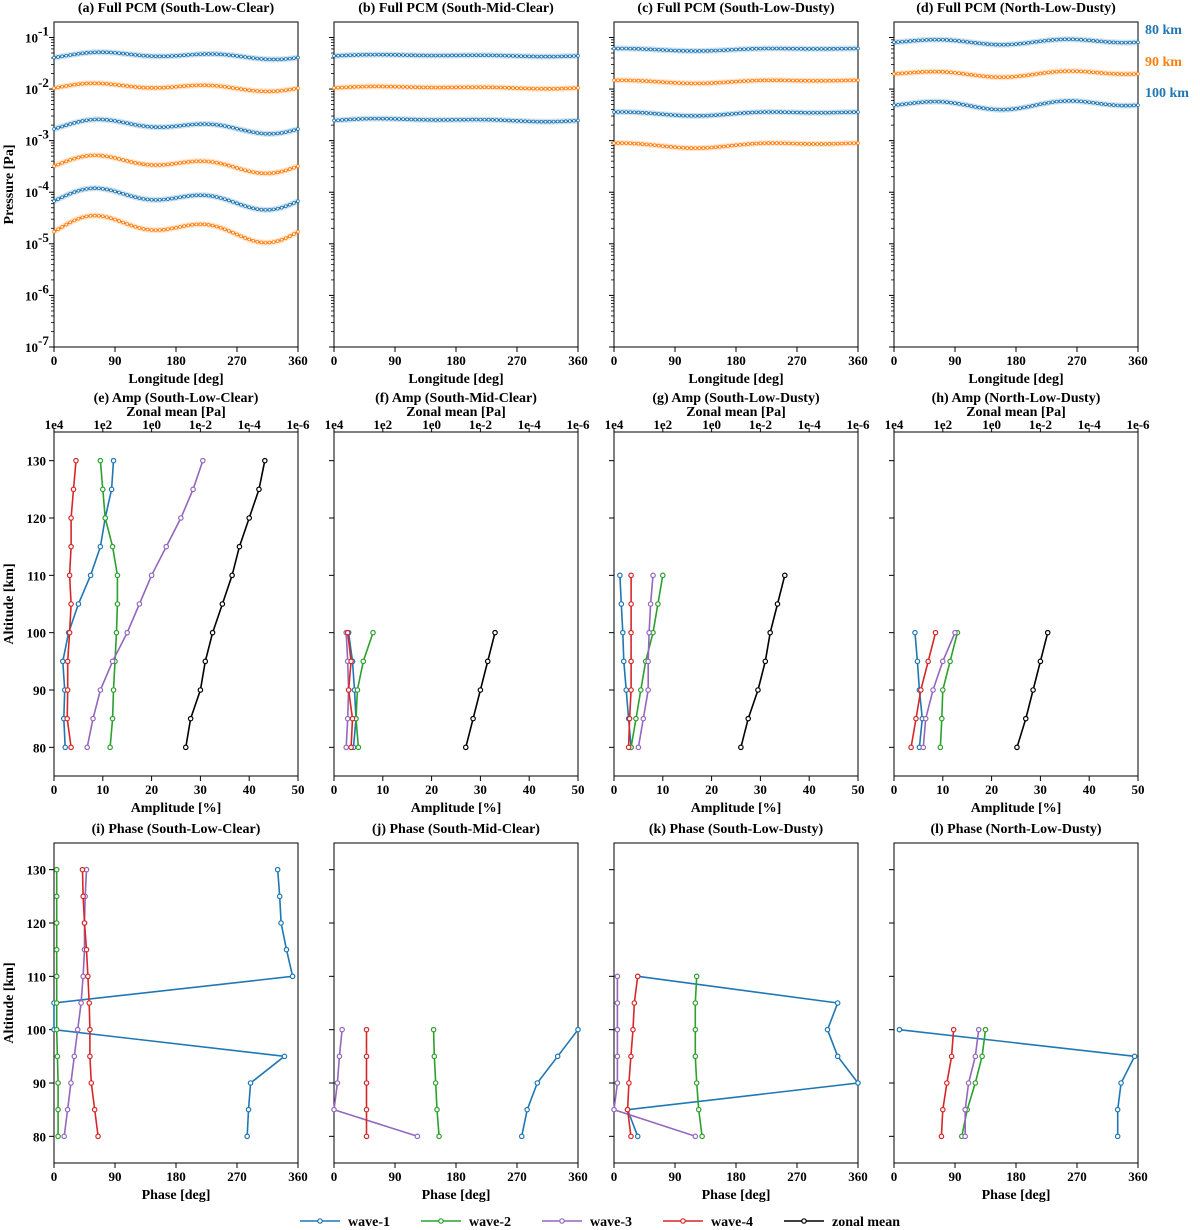 The image size is (1200, 1230). Describe the element at coordinates (708, 1222) in the screenshot. I see `legend-item-wave-4: wave-4` at that location.